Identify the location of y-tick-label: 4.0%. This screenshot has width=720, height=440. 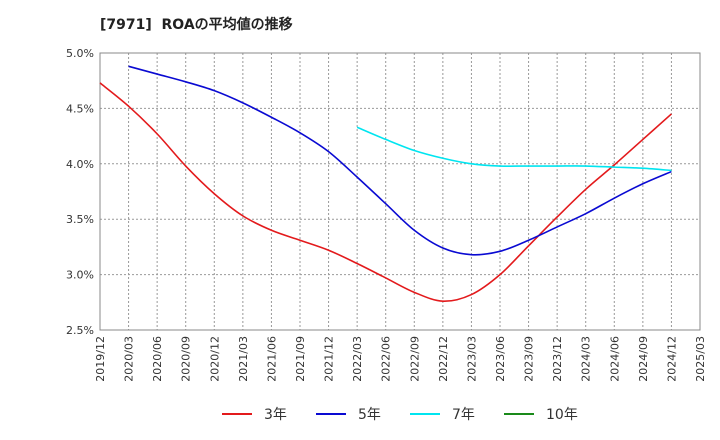
(80, 164).